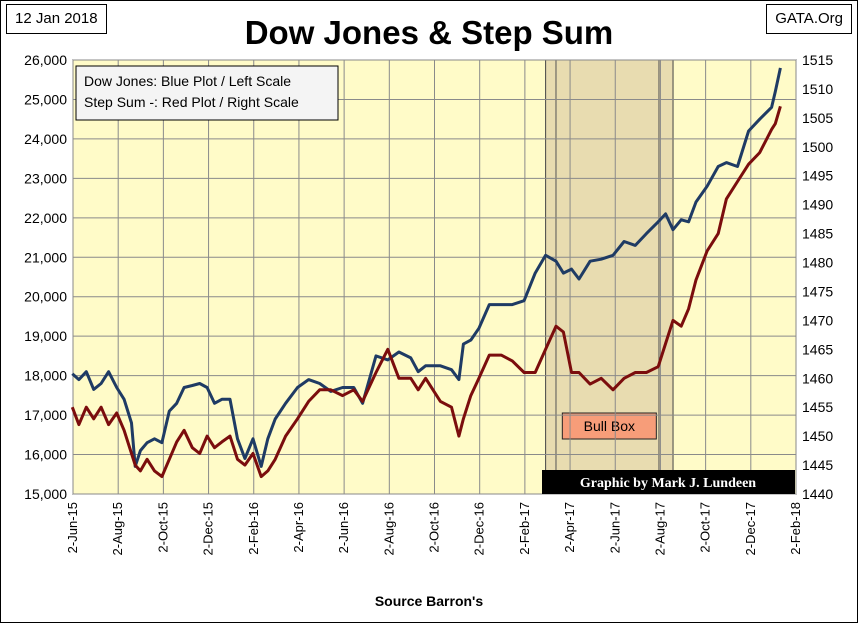  What do you see at coordinates (817, 407) in the screenshot?
I see `y-right-tick-label: 1455` at bounding box center [817, 407].